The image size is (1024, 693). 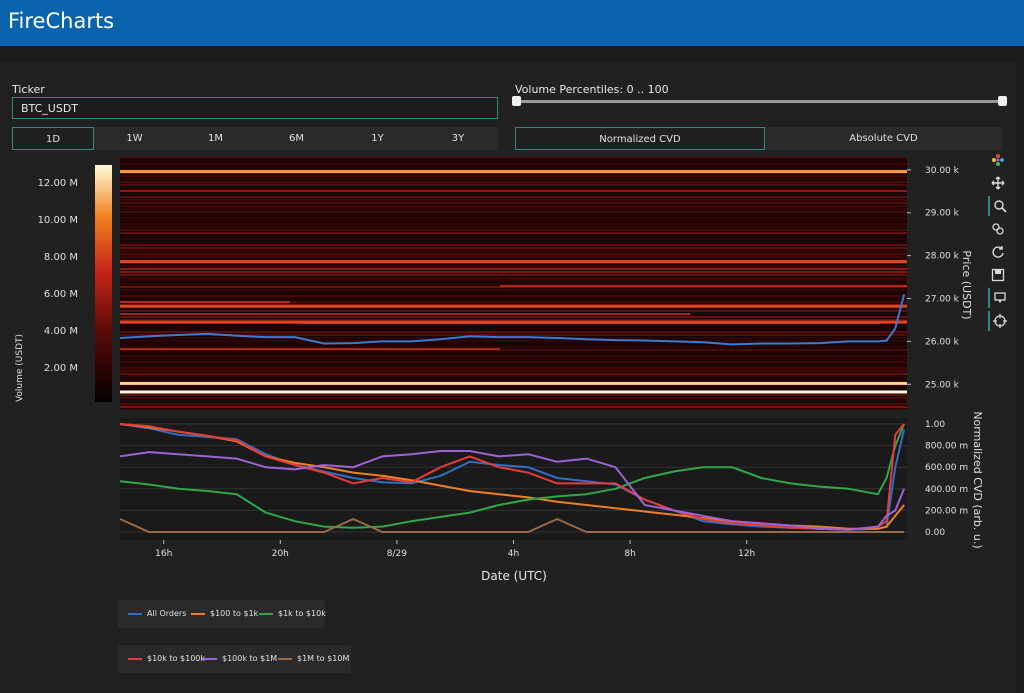 What do you see at coordinates (942, 300) in the screenshot?
I see `price-tick-label: 27.00 k` at bounding box center [942, 300].